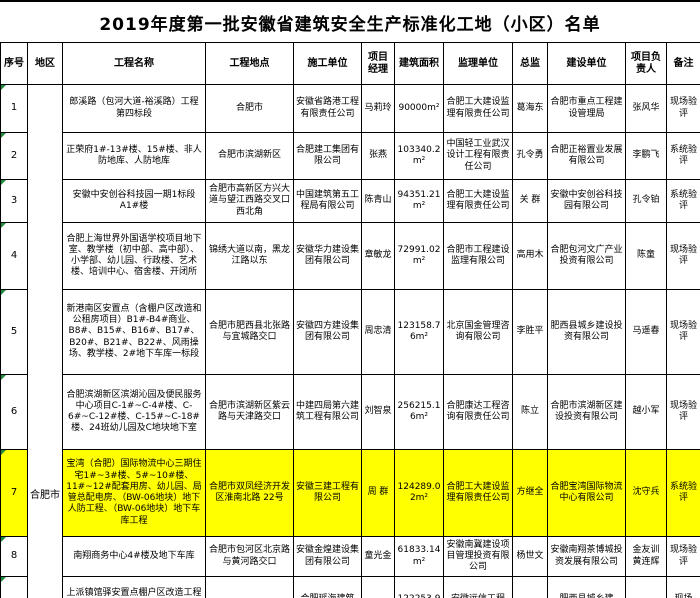 This screenshot has width=700, height=598. Describe the element at coordinates (249, 556) in the screenshot. I see `cell-location: 合肥市包河区北京路与黄河路交口` at that location.